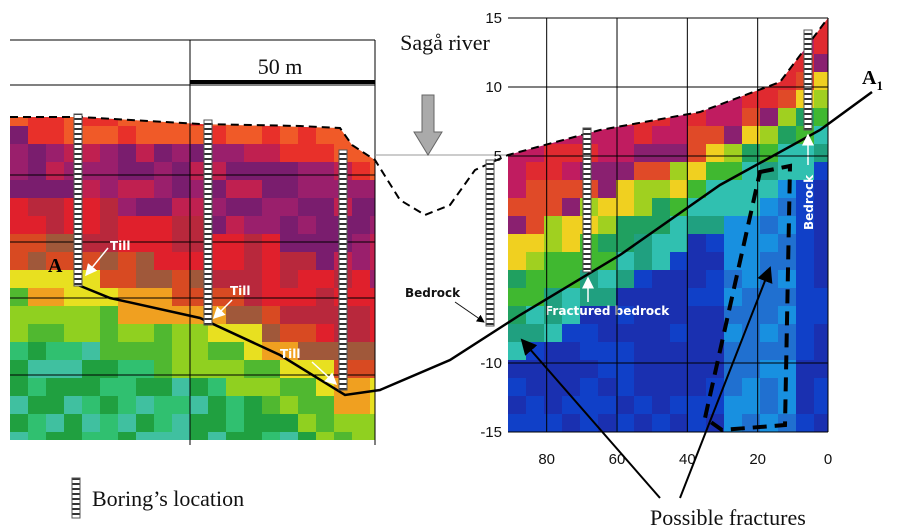 This screenshot has width=897, height=532. I want to click on x-tick-label: 20, so click(757, 459).